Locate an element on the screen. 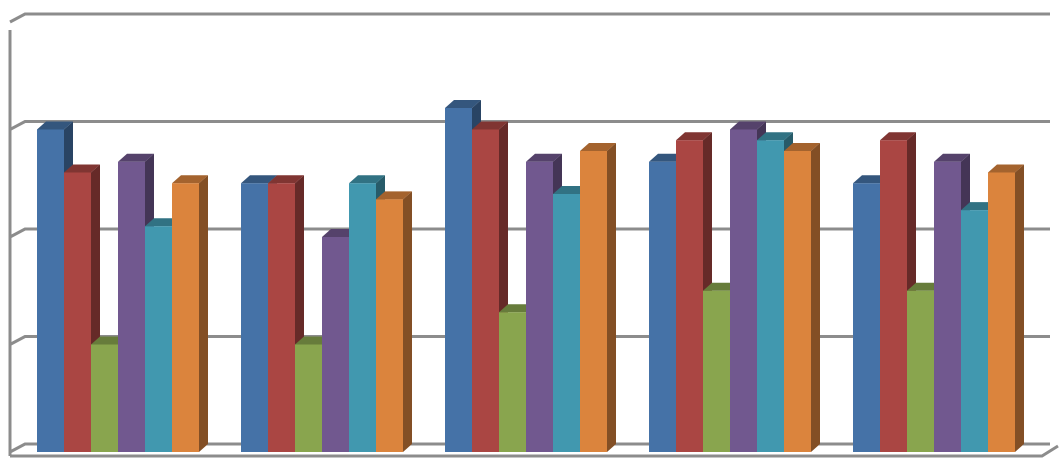 The width and height of the screenshot is (1063, 464). floor is located at coordinates (534, 451).